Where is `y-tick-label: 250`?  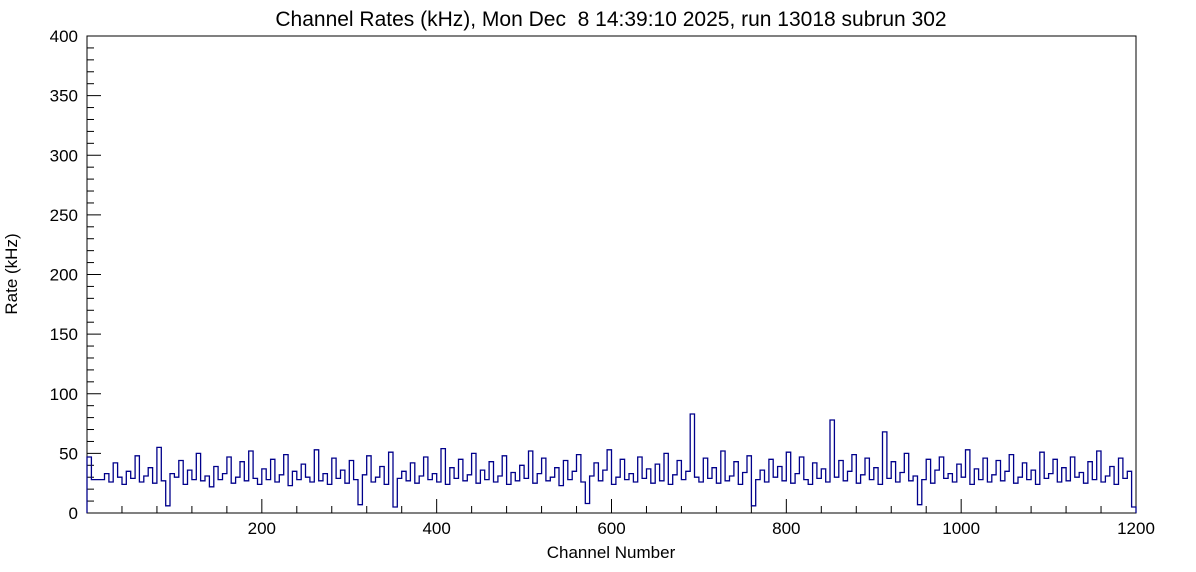
y-tick-label: 250 is located at coordinates (64, 215).